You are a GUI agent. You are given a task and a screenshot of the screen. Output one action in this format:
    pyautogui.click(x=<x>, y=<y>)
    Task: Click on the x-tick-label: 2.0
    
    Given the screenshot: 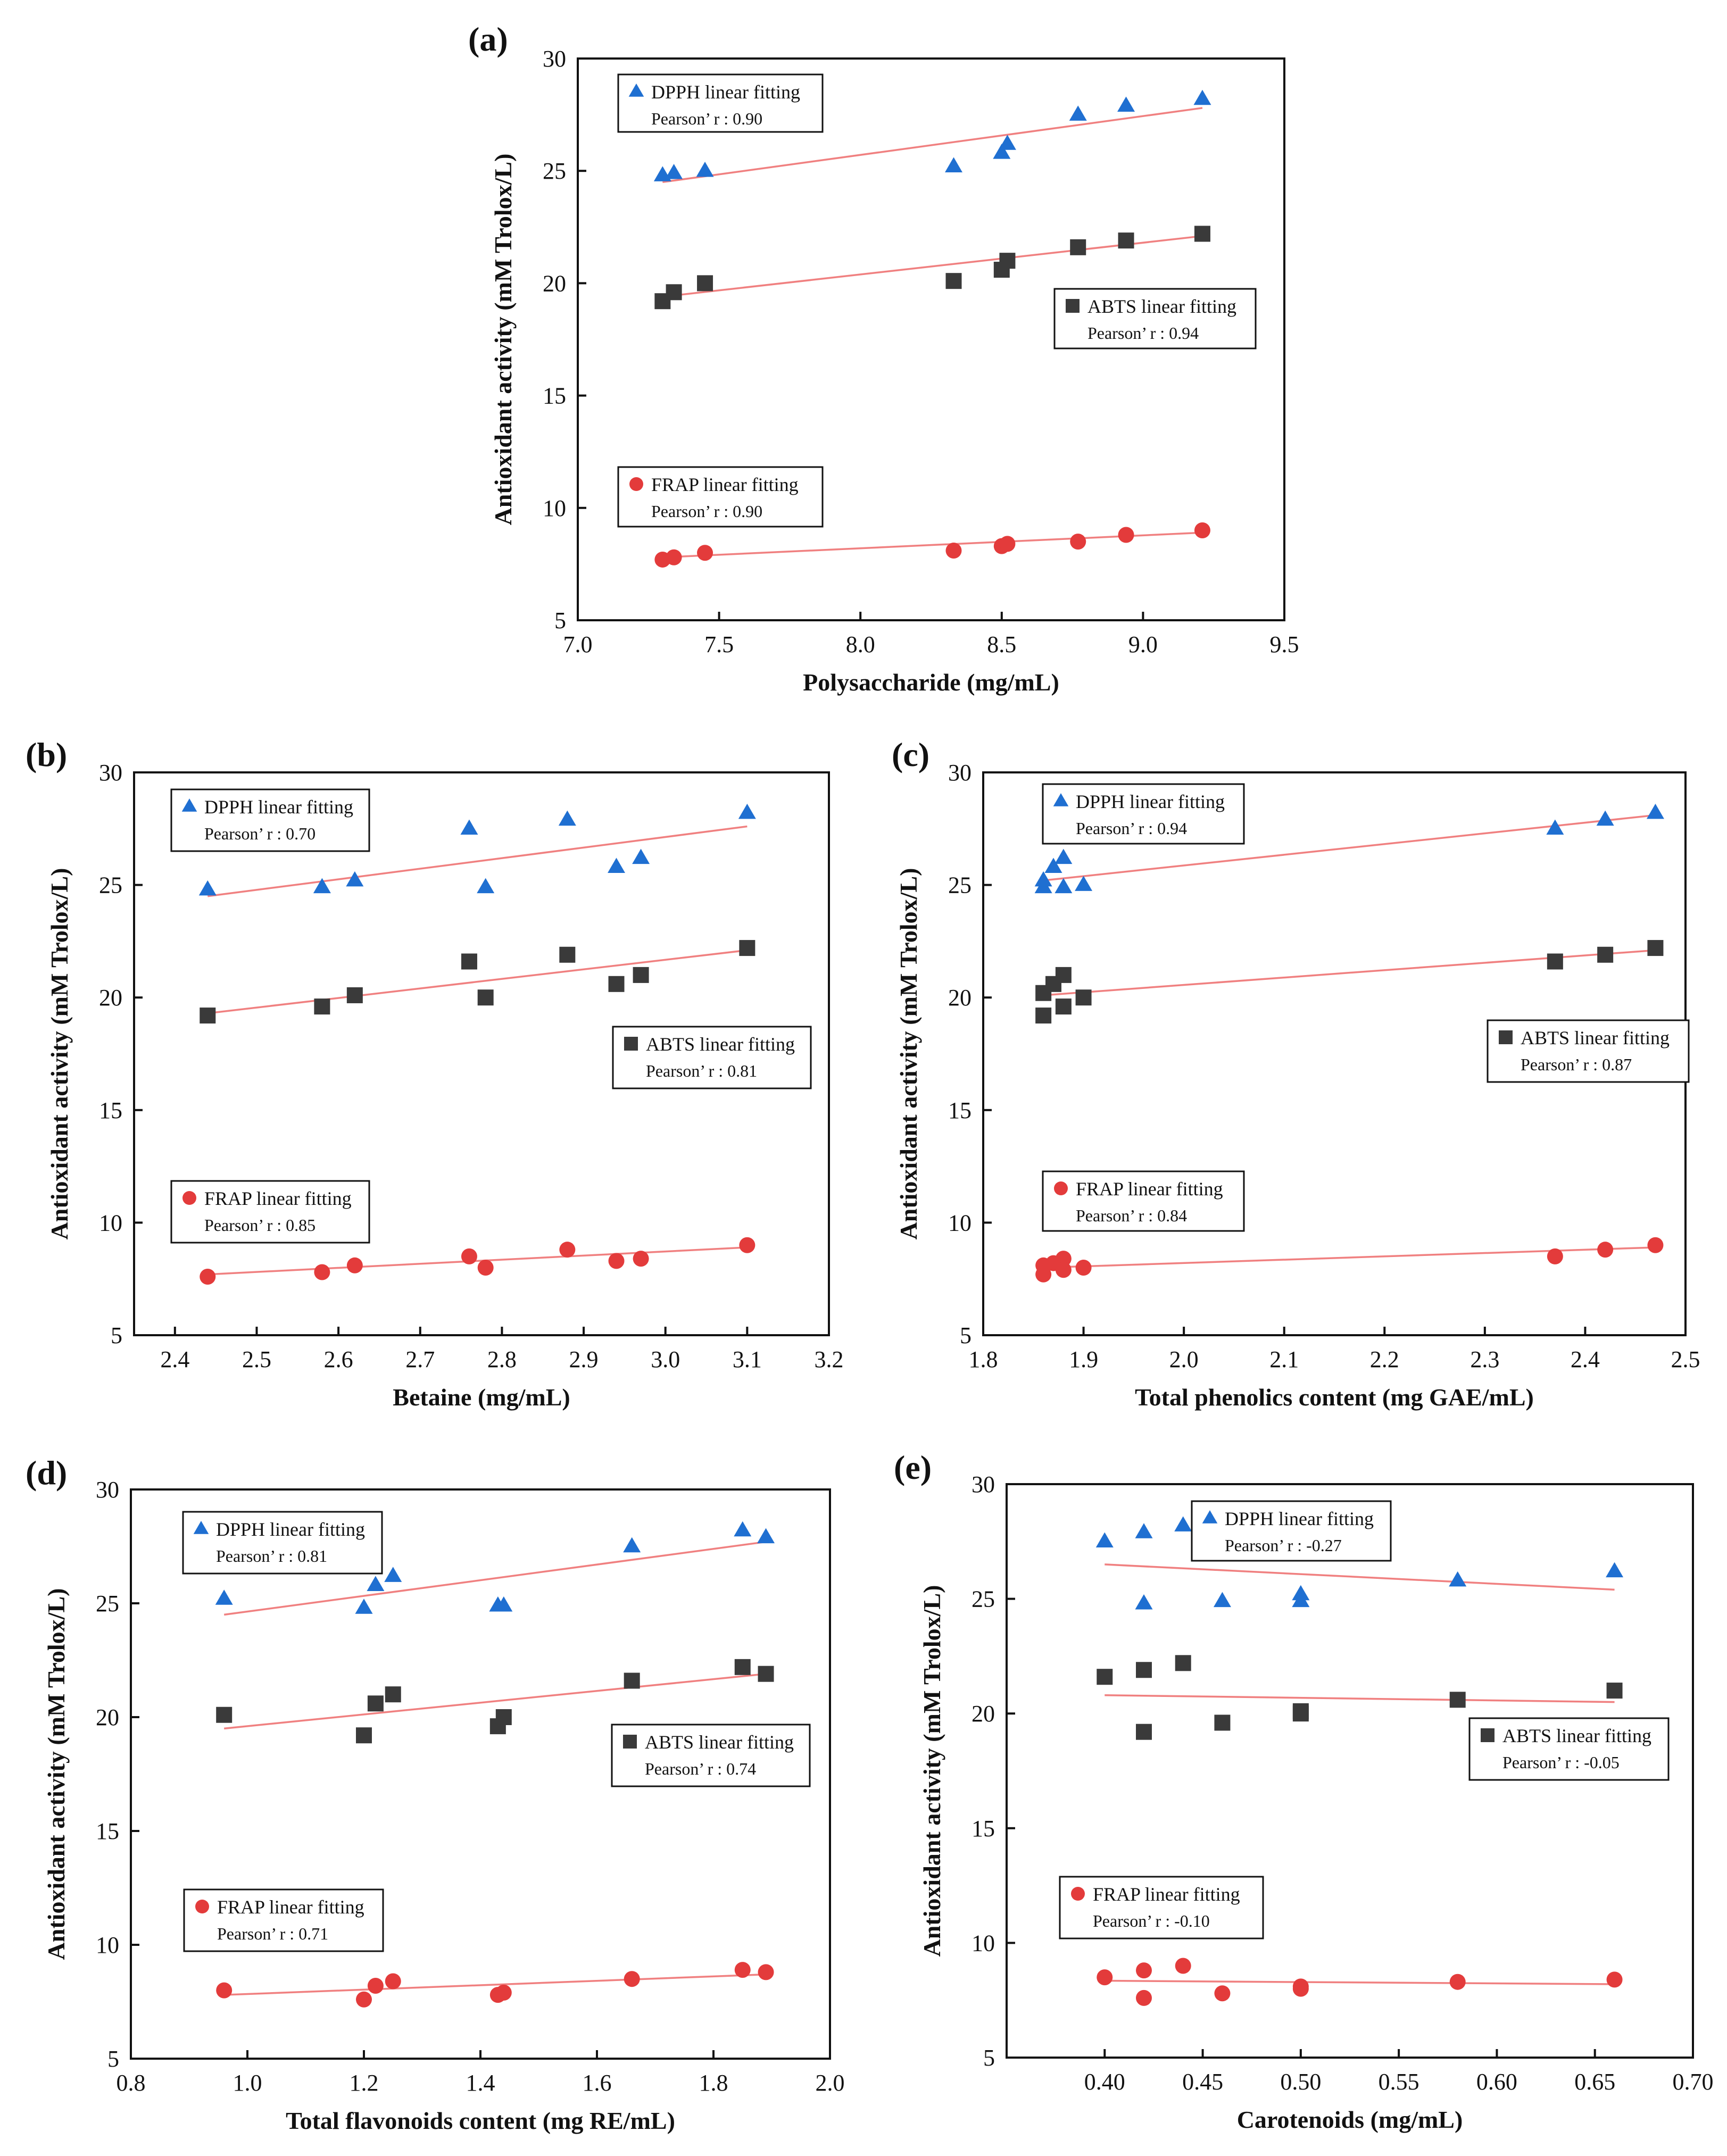 What is the action you would take?
    pyautogui.click(x=1184, y=1359)
    